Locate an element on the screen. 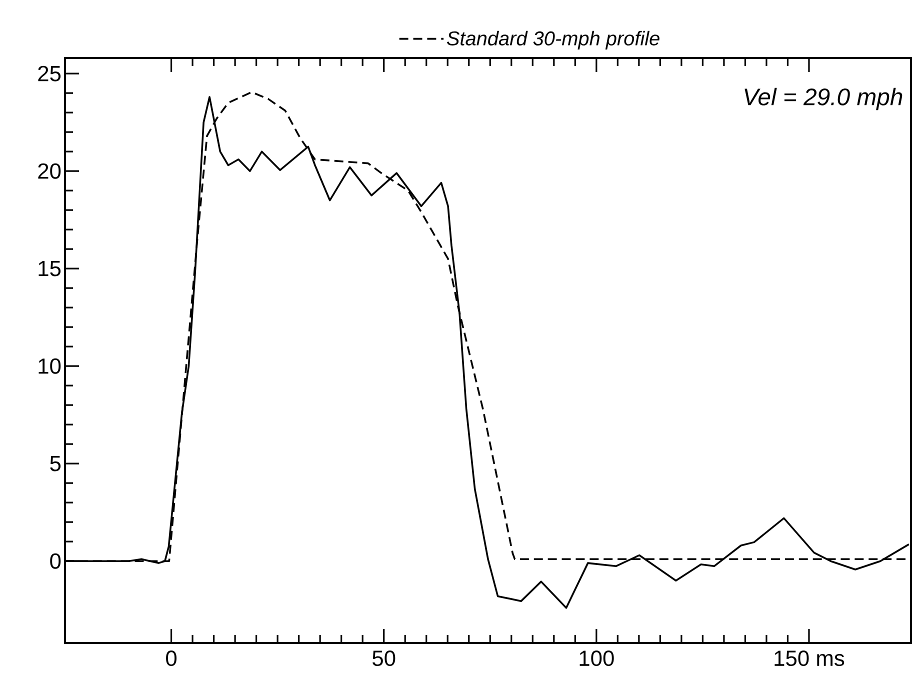 Image resolution: width=913 pixels, height=691 pixels. y-tick-label: 0 is located at coordinates (55, 561).